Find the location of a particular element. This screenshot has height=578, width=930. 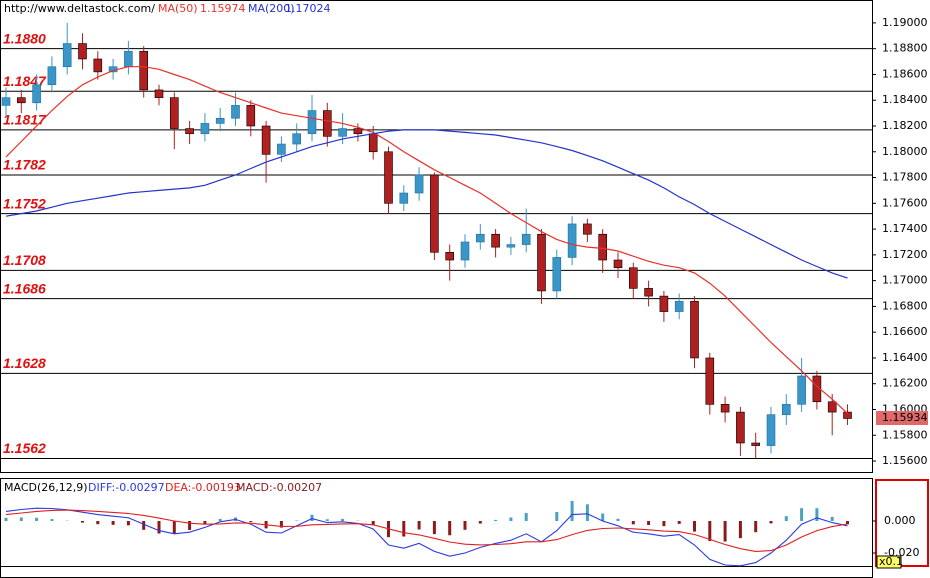

level-label: 1.1628 is located at coordinates (24, 363).